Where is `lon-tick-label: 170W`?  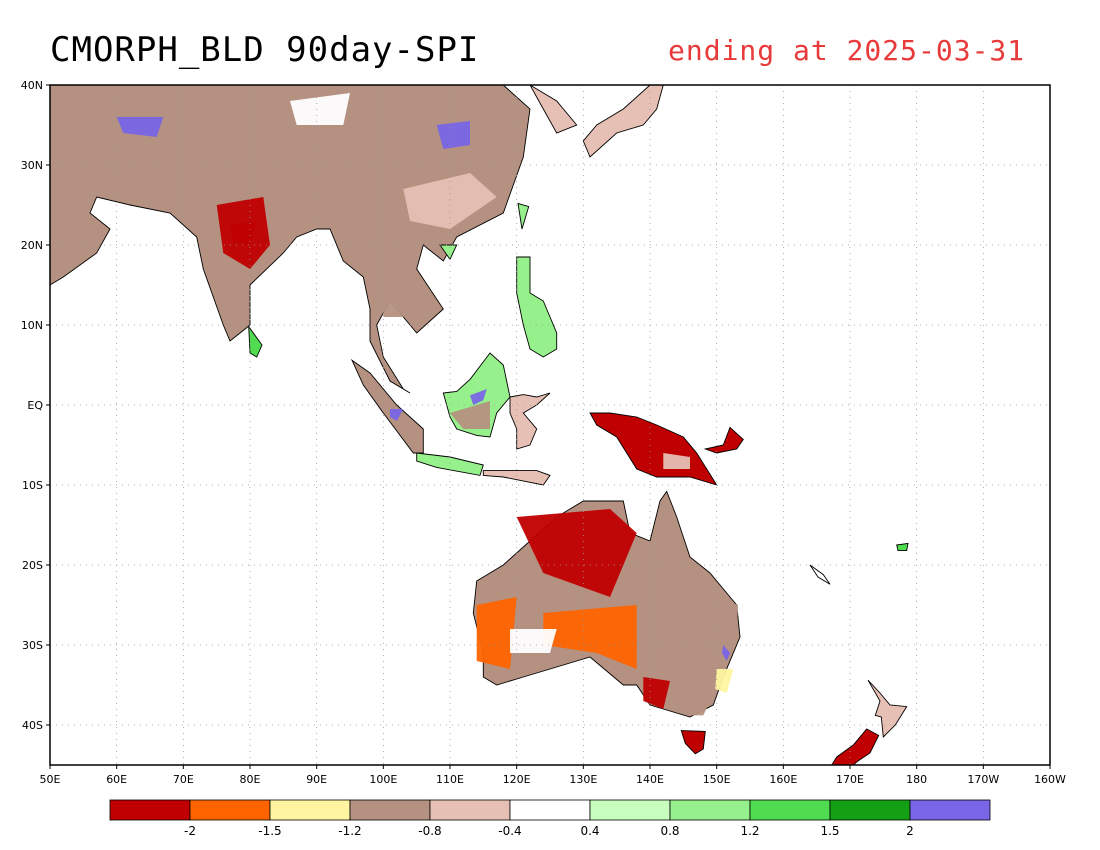
lon-tick-label: 170W is located at coordinates (983, 779).